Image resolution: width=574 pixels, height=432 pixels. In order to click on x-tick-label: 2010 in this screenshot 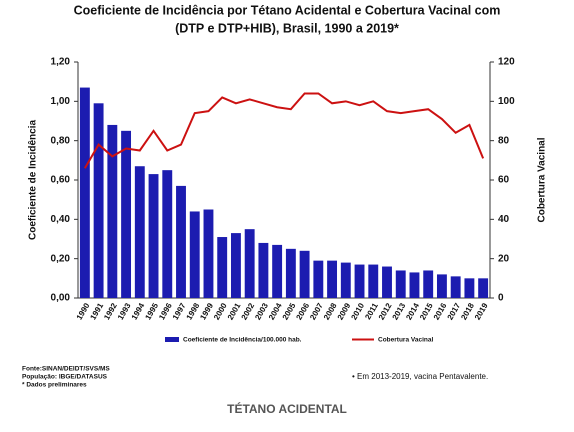, I will do `click(357, 311)`.